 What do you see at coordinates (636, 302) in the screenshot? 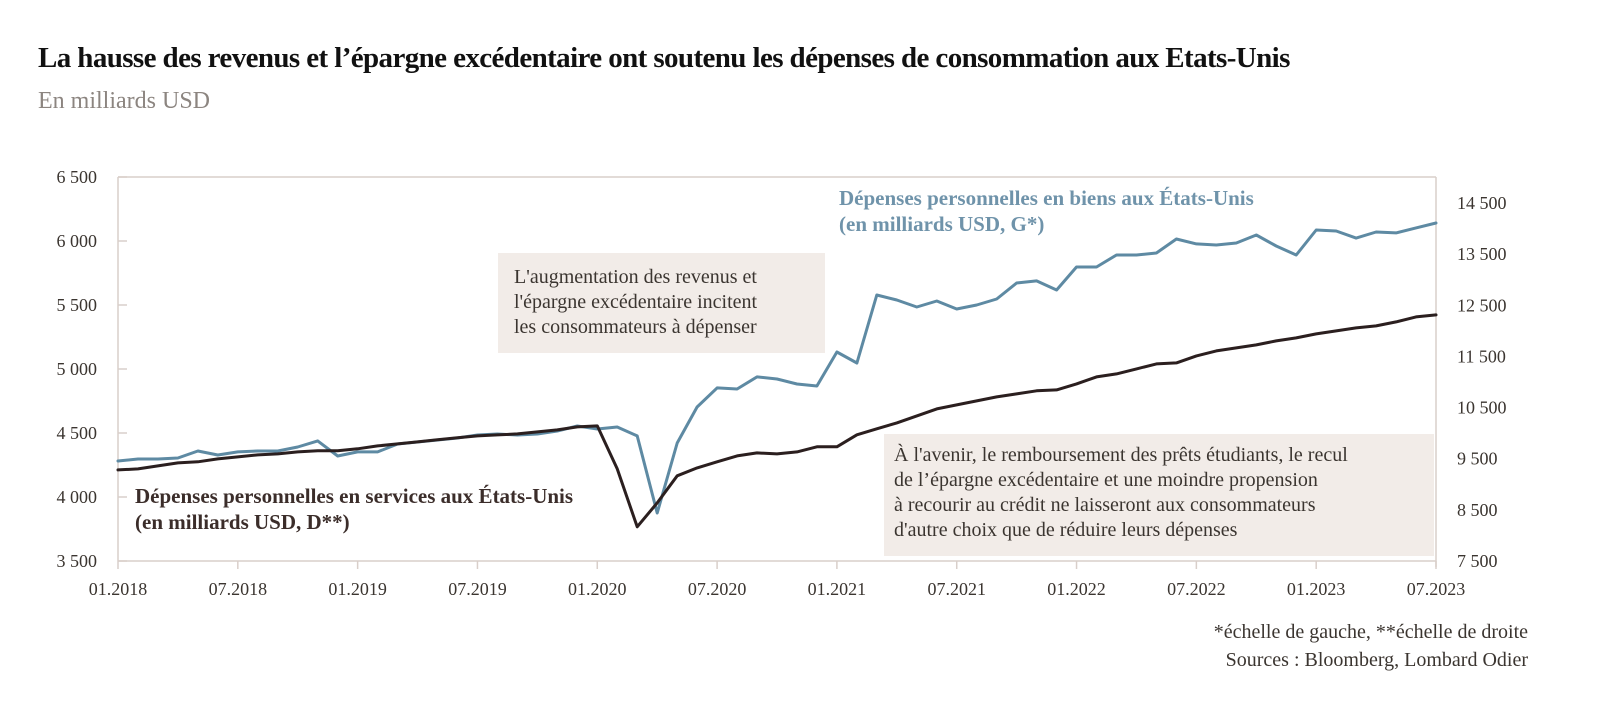
I see `annotation-line: l'épargne excédentaire incitent` at bounding box center [636, 302].